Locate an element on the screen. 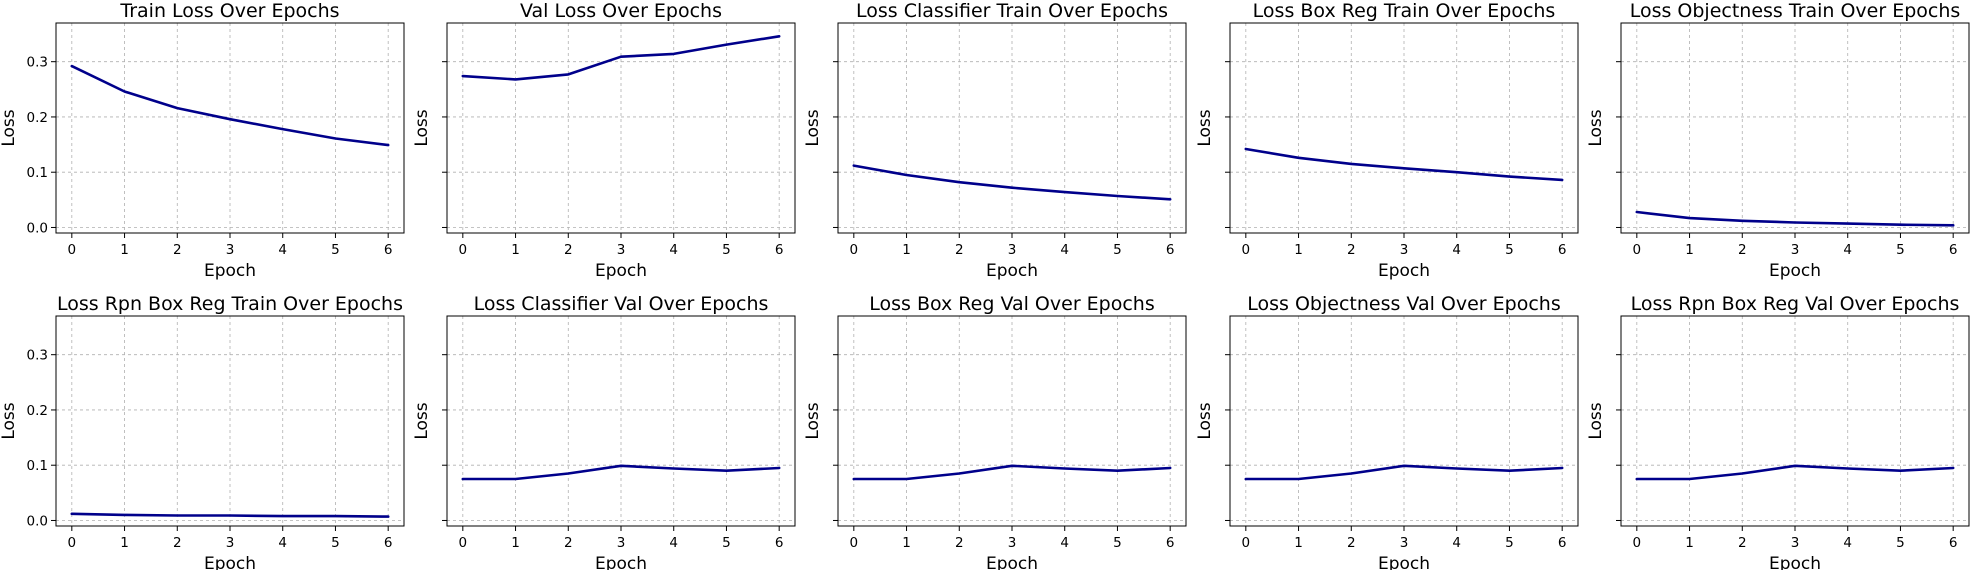 The width and height of the screenshot is (1970, 570). y-tick-label: 0.2 is located at coordinates (37, 411).